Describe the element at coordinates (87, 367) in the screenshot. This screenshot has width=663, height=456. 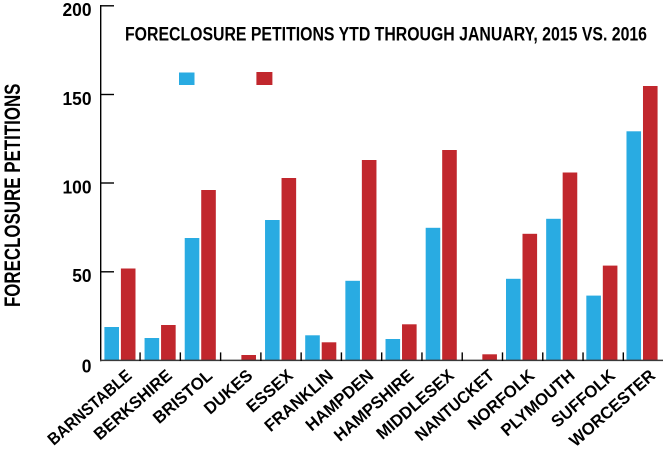
I see `svg-text: 0` at that location.